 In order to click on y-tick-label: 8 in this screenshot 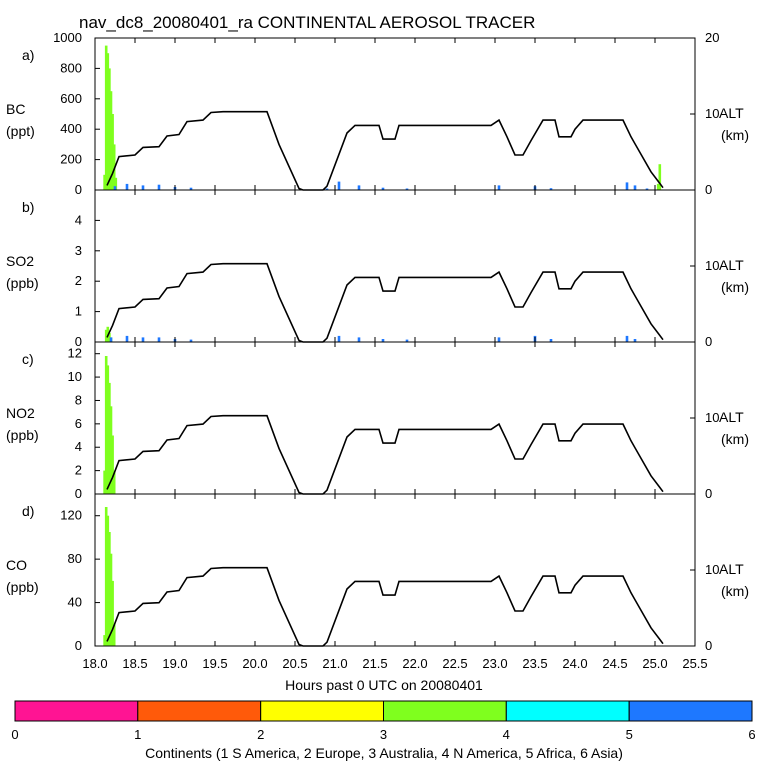, I will do `click(78, 399)`.